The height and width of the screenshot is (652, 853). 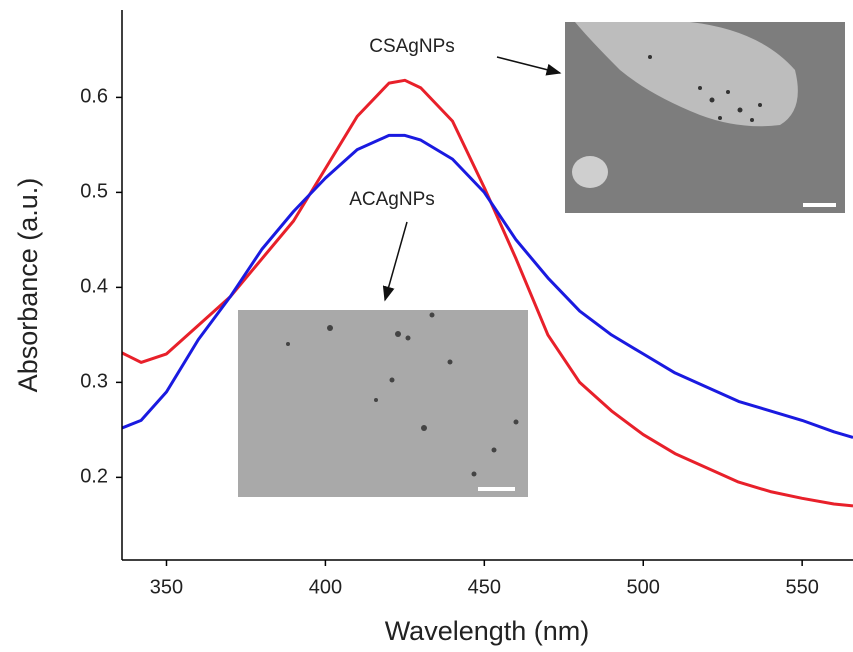 I want to click on y-tick-label: 0.4, so click(x=94, y=287).